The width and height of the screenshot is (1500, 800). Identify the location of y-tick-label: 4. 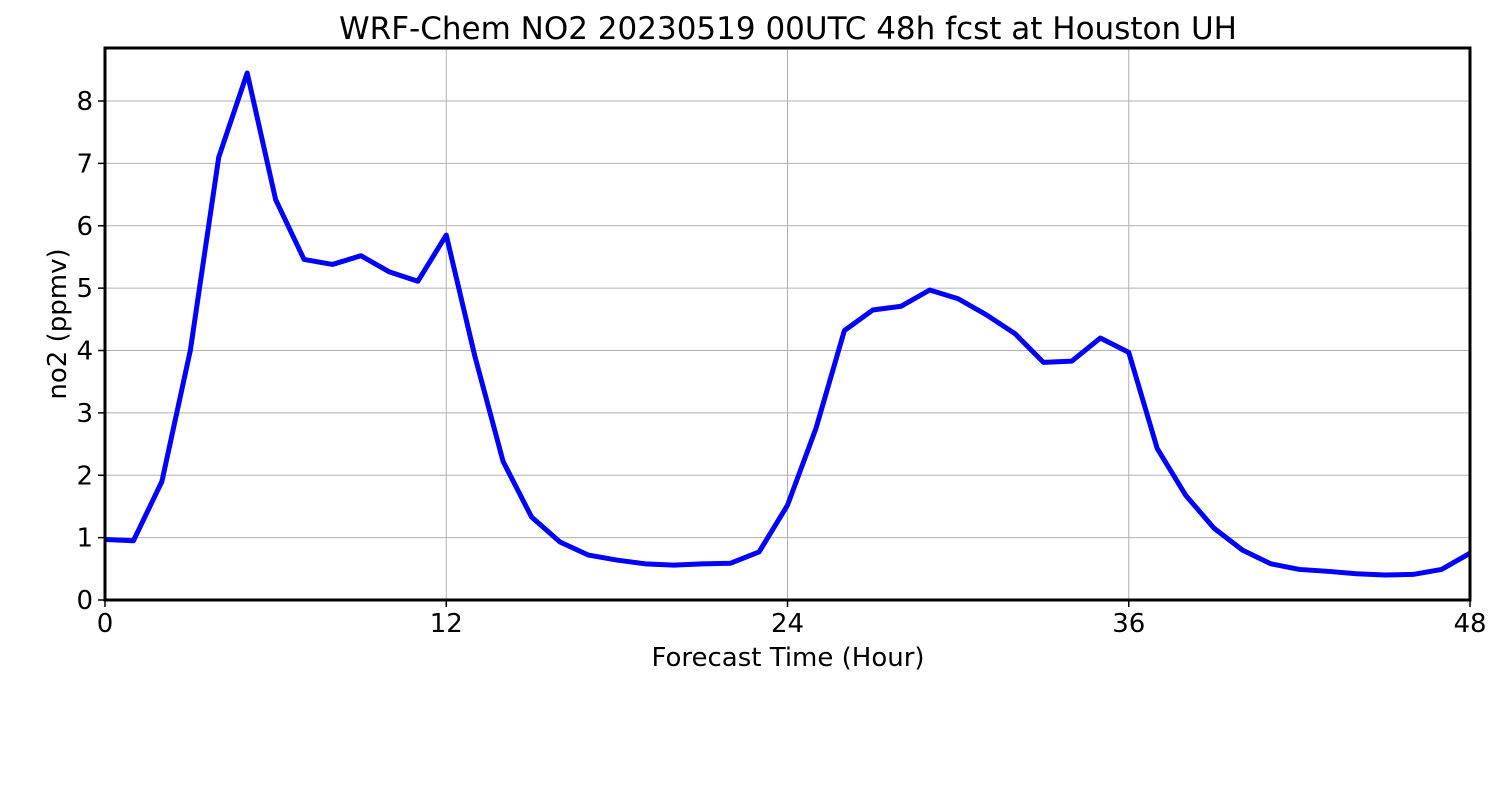
(84, 352).